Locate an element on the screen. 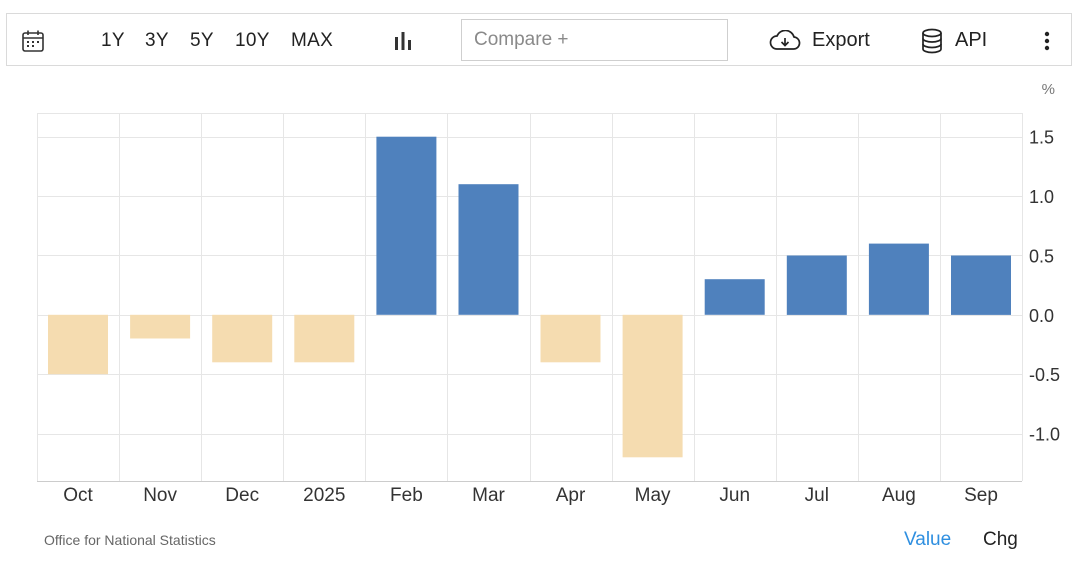  source-label: Office for National Statistics is located at coordinates (130, 540).